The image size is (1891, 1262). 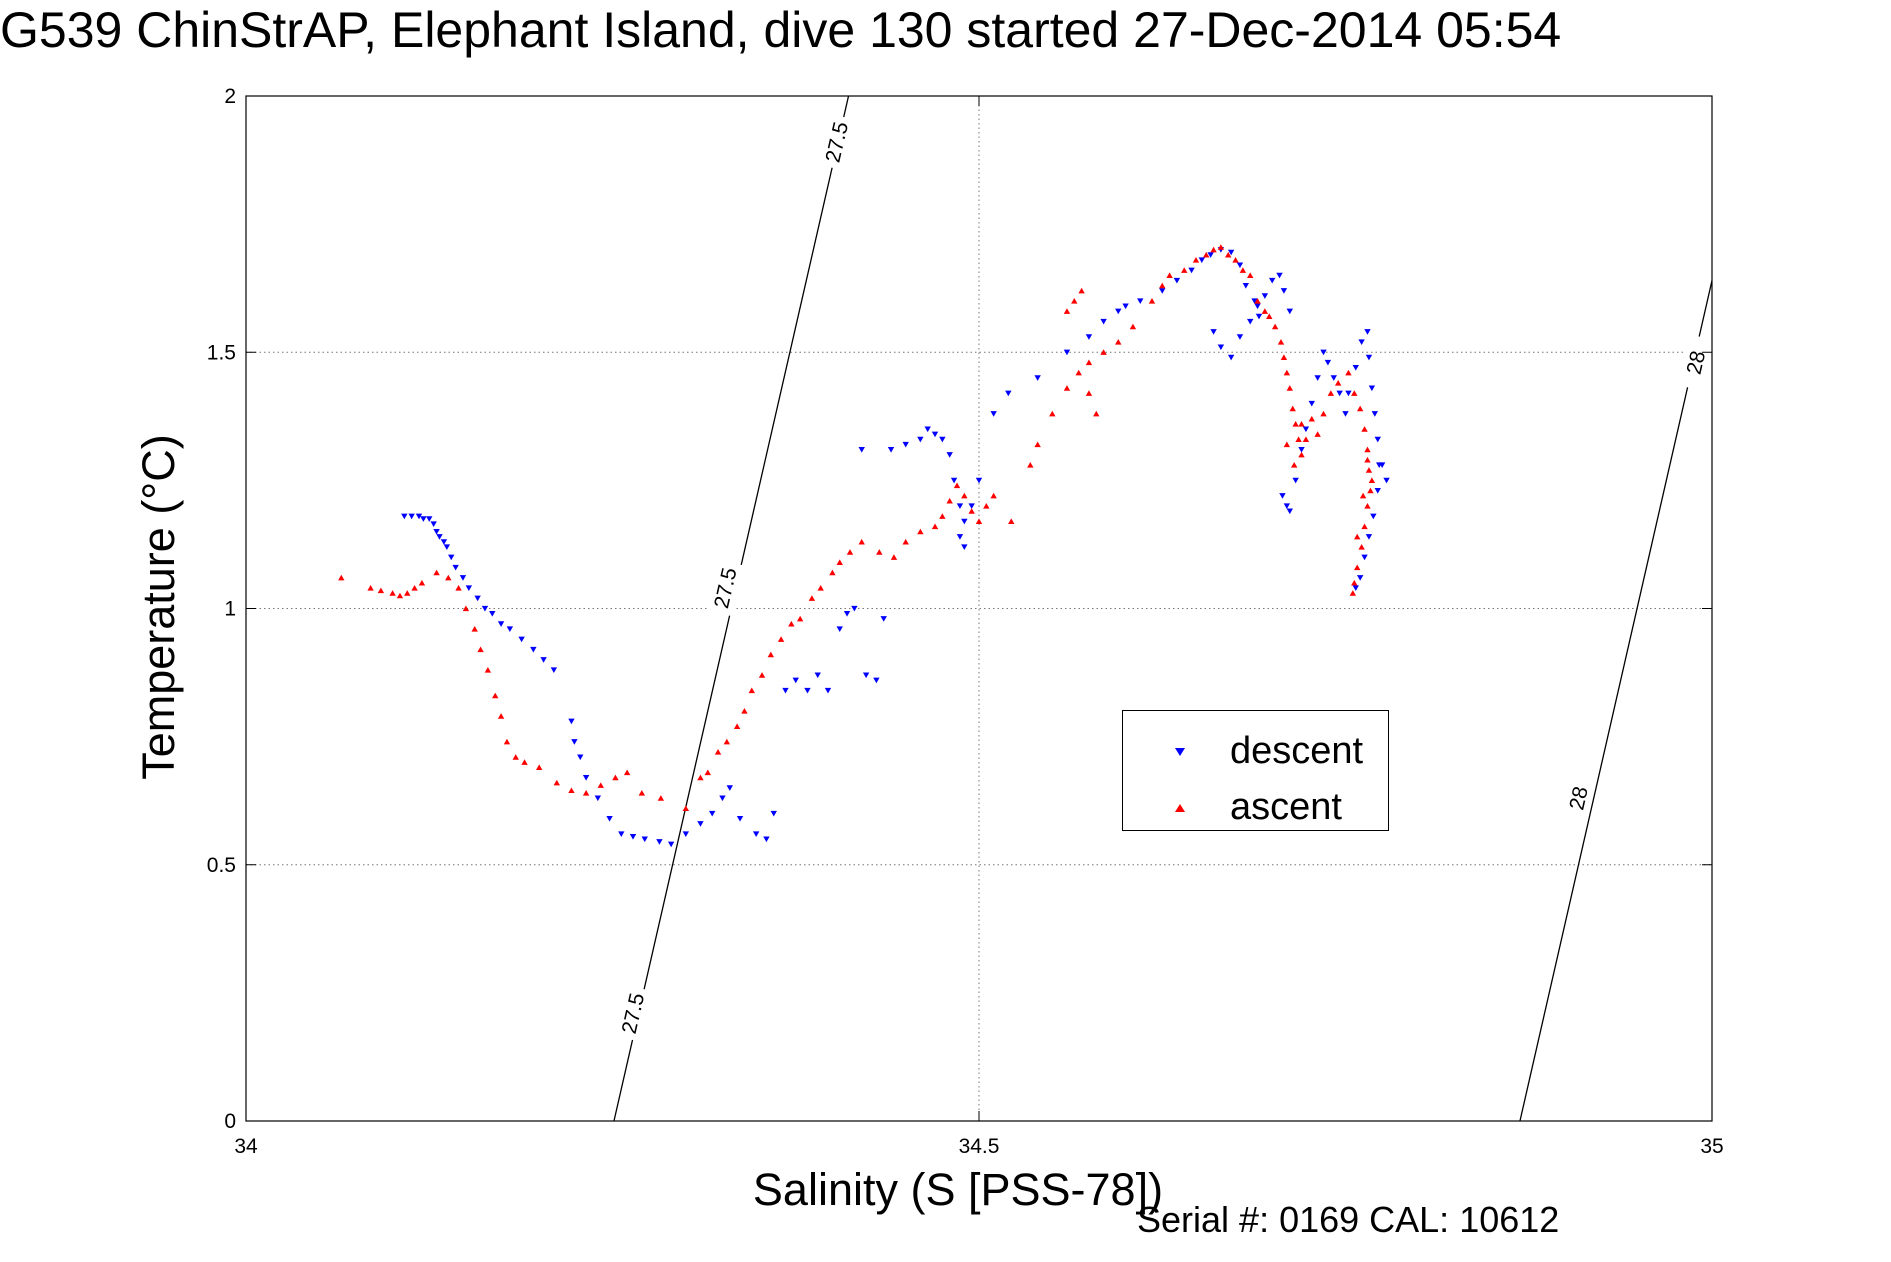 What do you see at coordinates (1697, 363) in the screenshot?
I see `isopycnal-label: 28` at bounding box center [1697, 363].